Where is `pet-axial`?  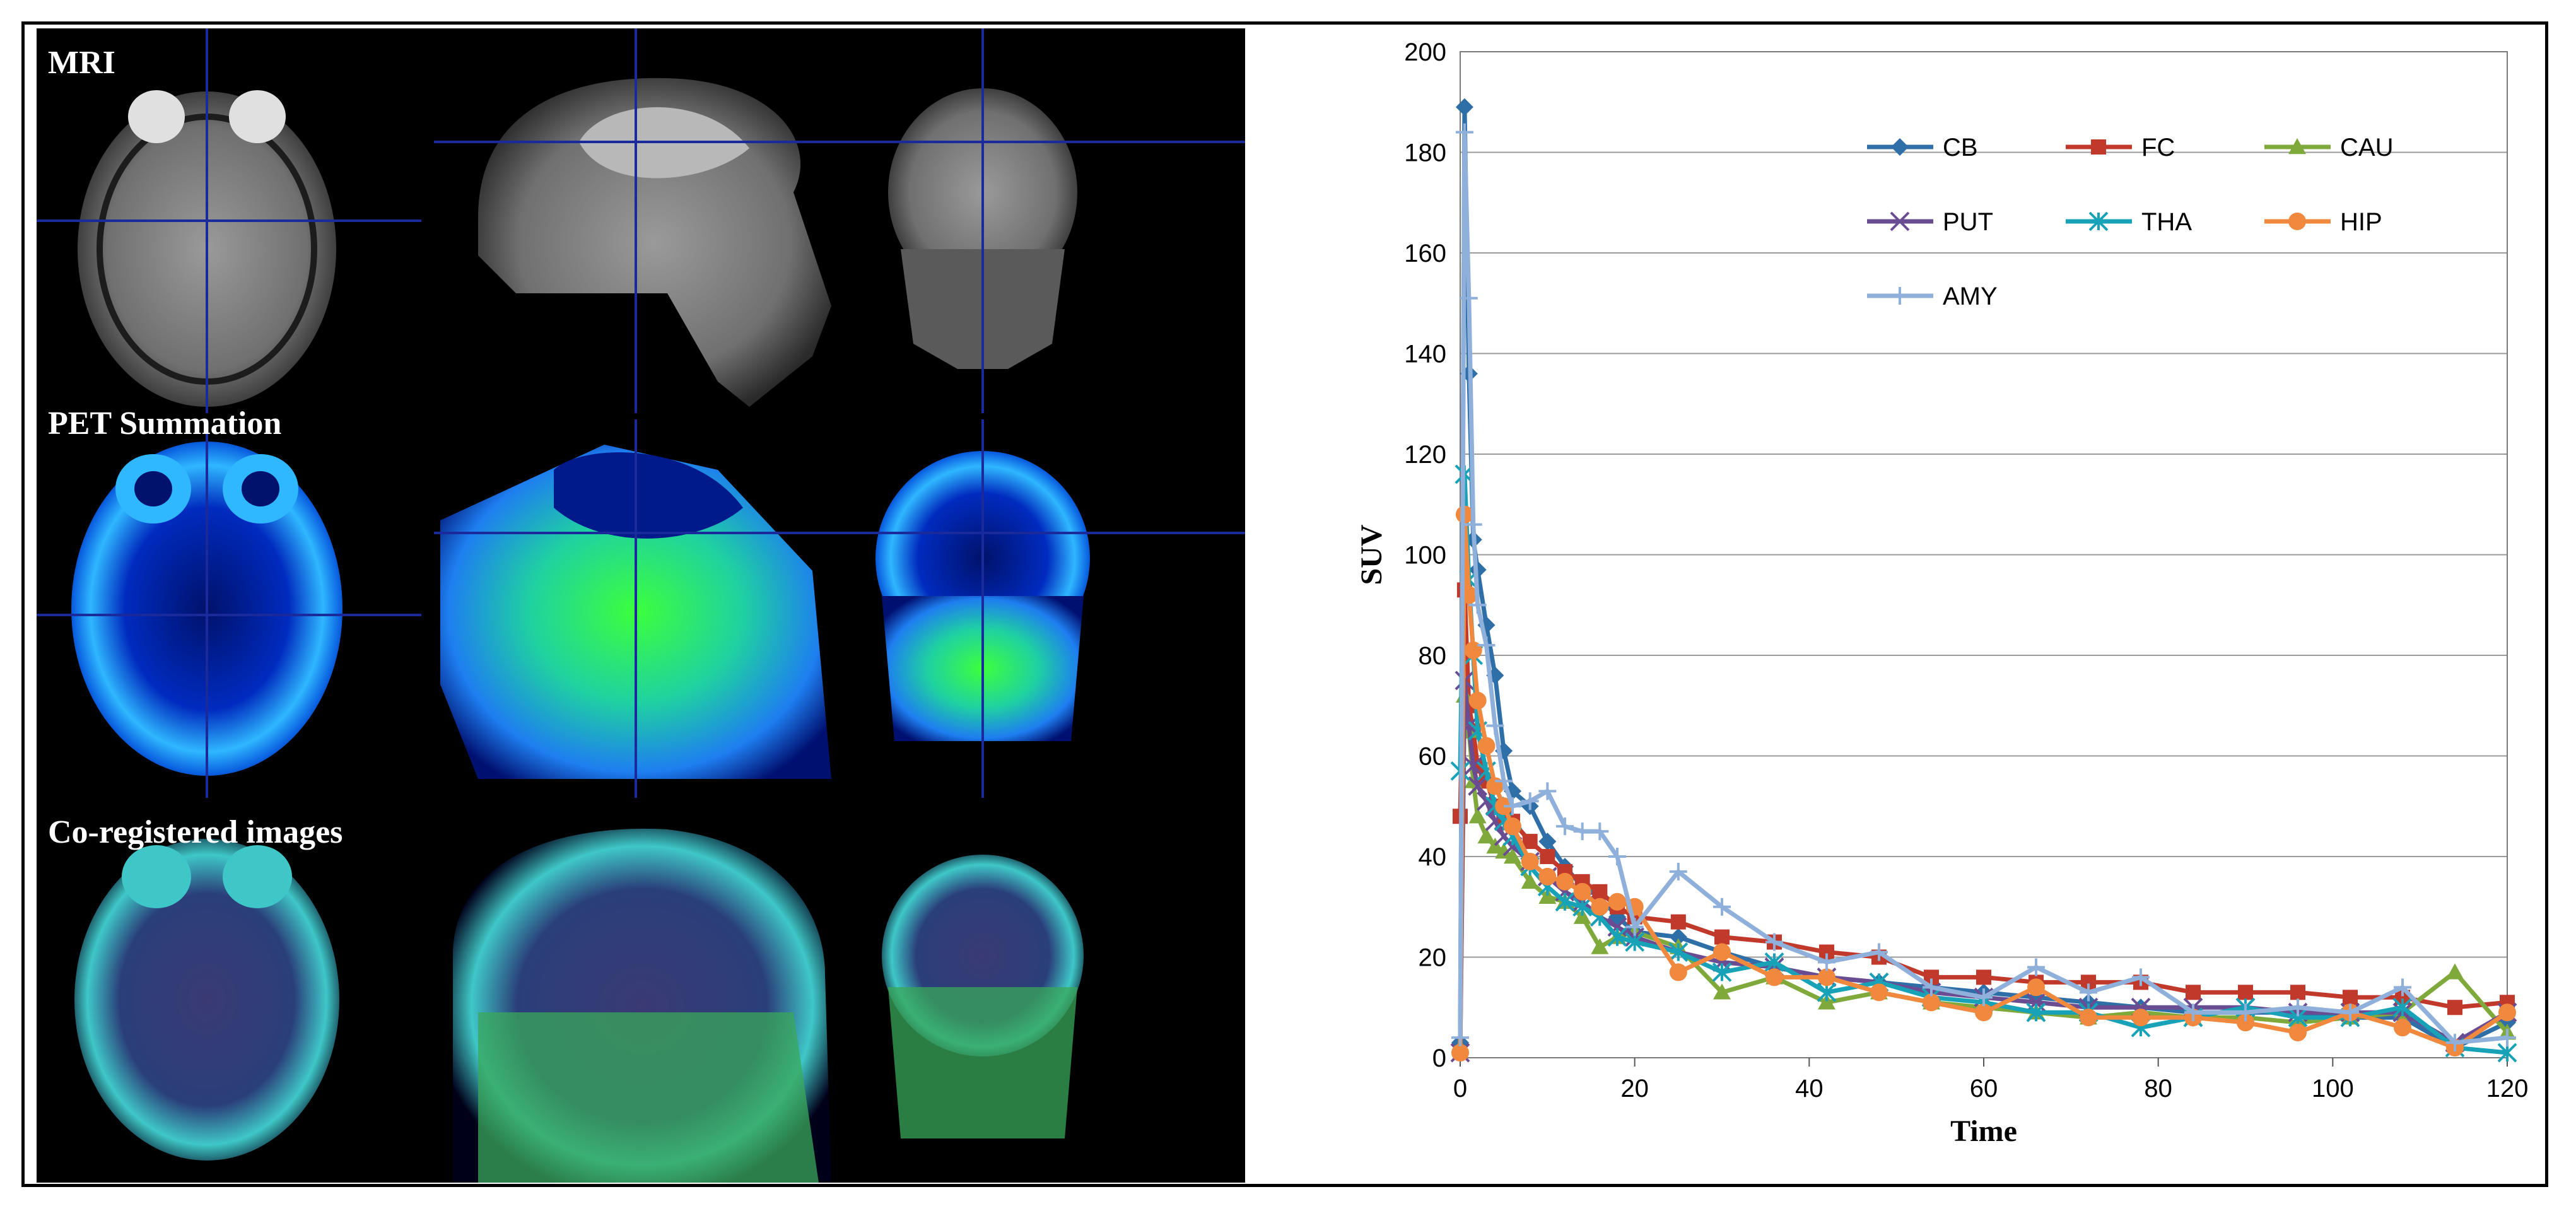
pet-axial is located at coordinates (229, 608).